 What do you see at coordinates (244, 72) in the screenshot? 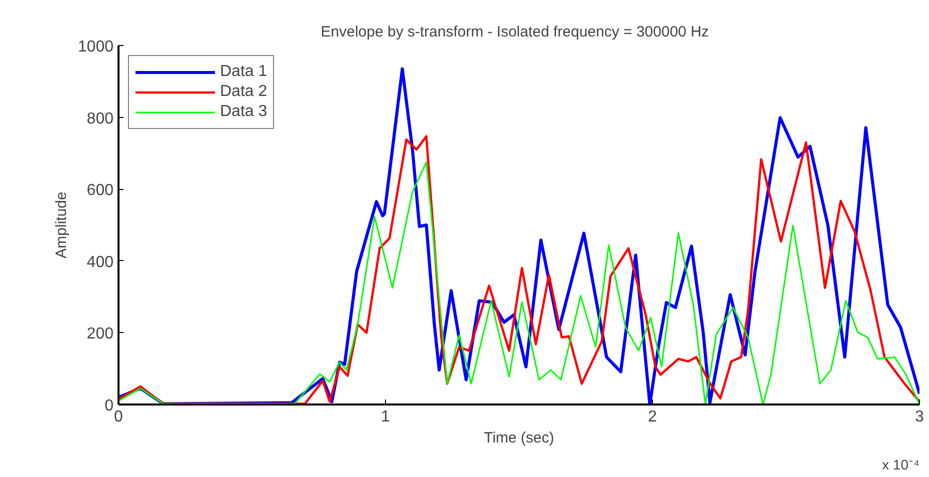
I see `legend-label: Data 1` at bounding box center [244, 72].